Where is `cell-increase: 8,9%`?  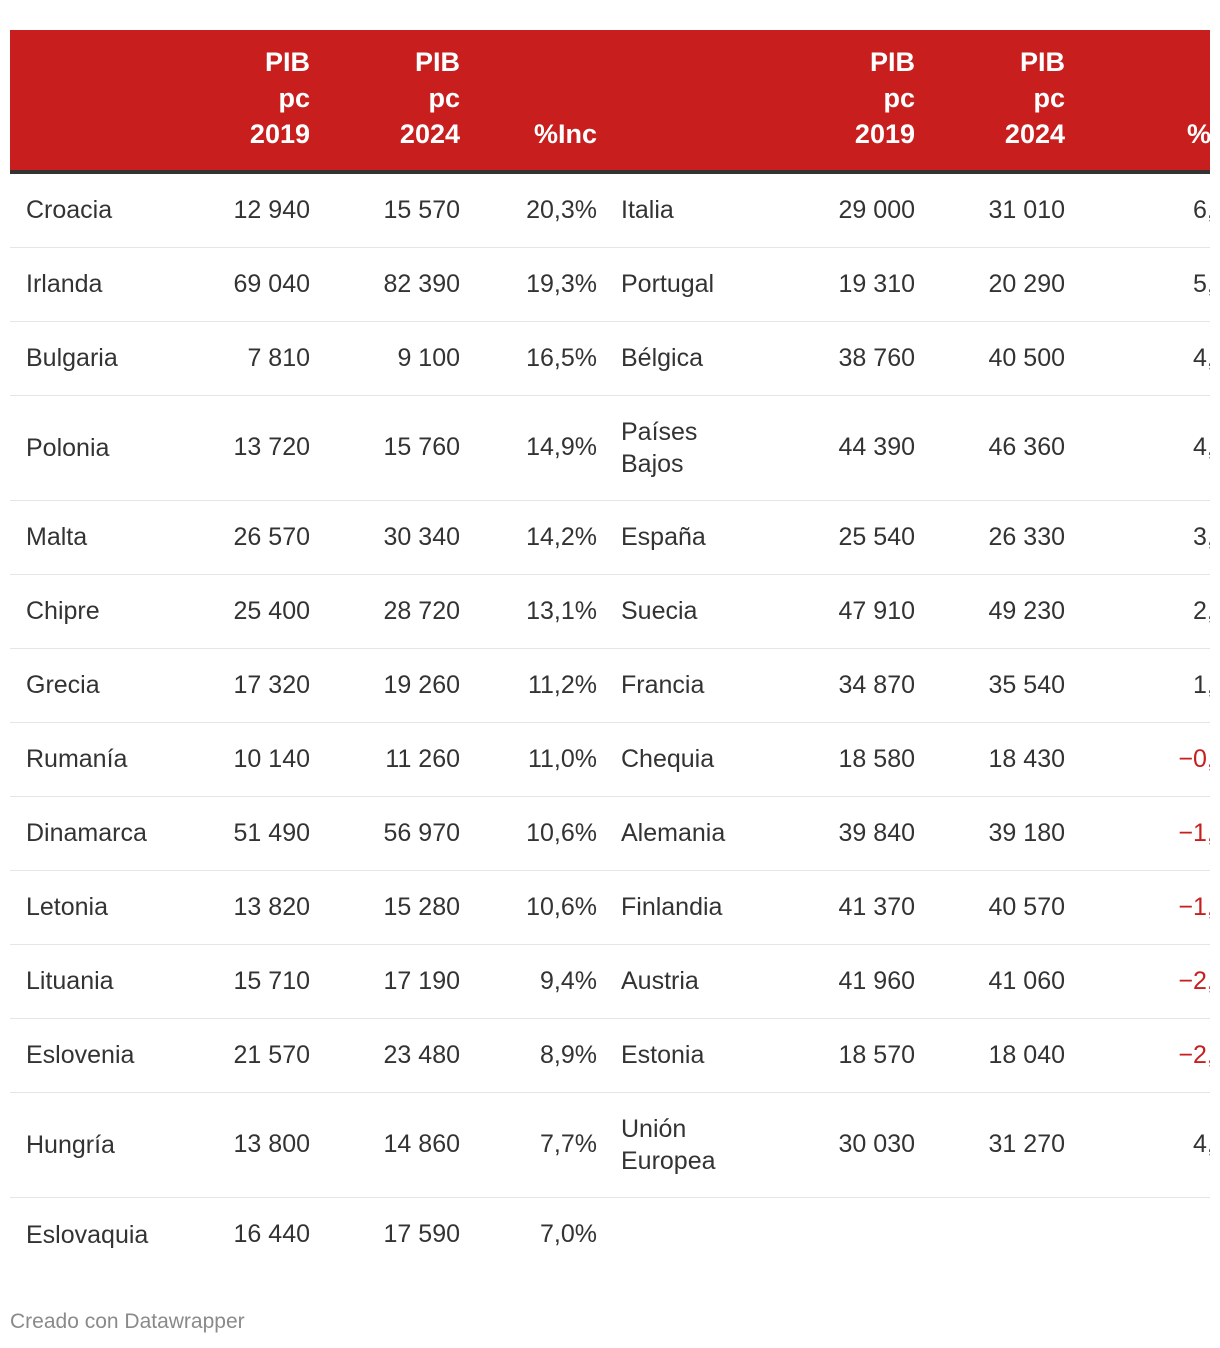
cell-increase: 8,9% is located at coordinates (568, 1054).